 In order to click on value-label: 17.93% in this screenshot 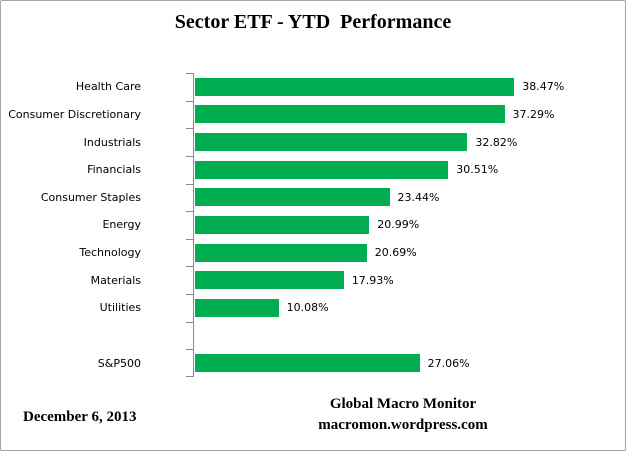, I will do `click(372, 280)`.